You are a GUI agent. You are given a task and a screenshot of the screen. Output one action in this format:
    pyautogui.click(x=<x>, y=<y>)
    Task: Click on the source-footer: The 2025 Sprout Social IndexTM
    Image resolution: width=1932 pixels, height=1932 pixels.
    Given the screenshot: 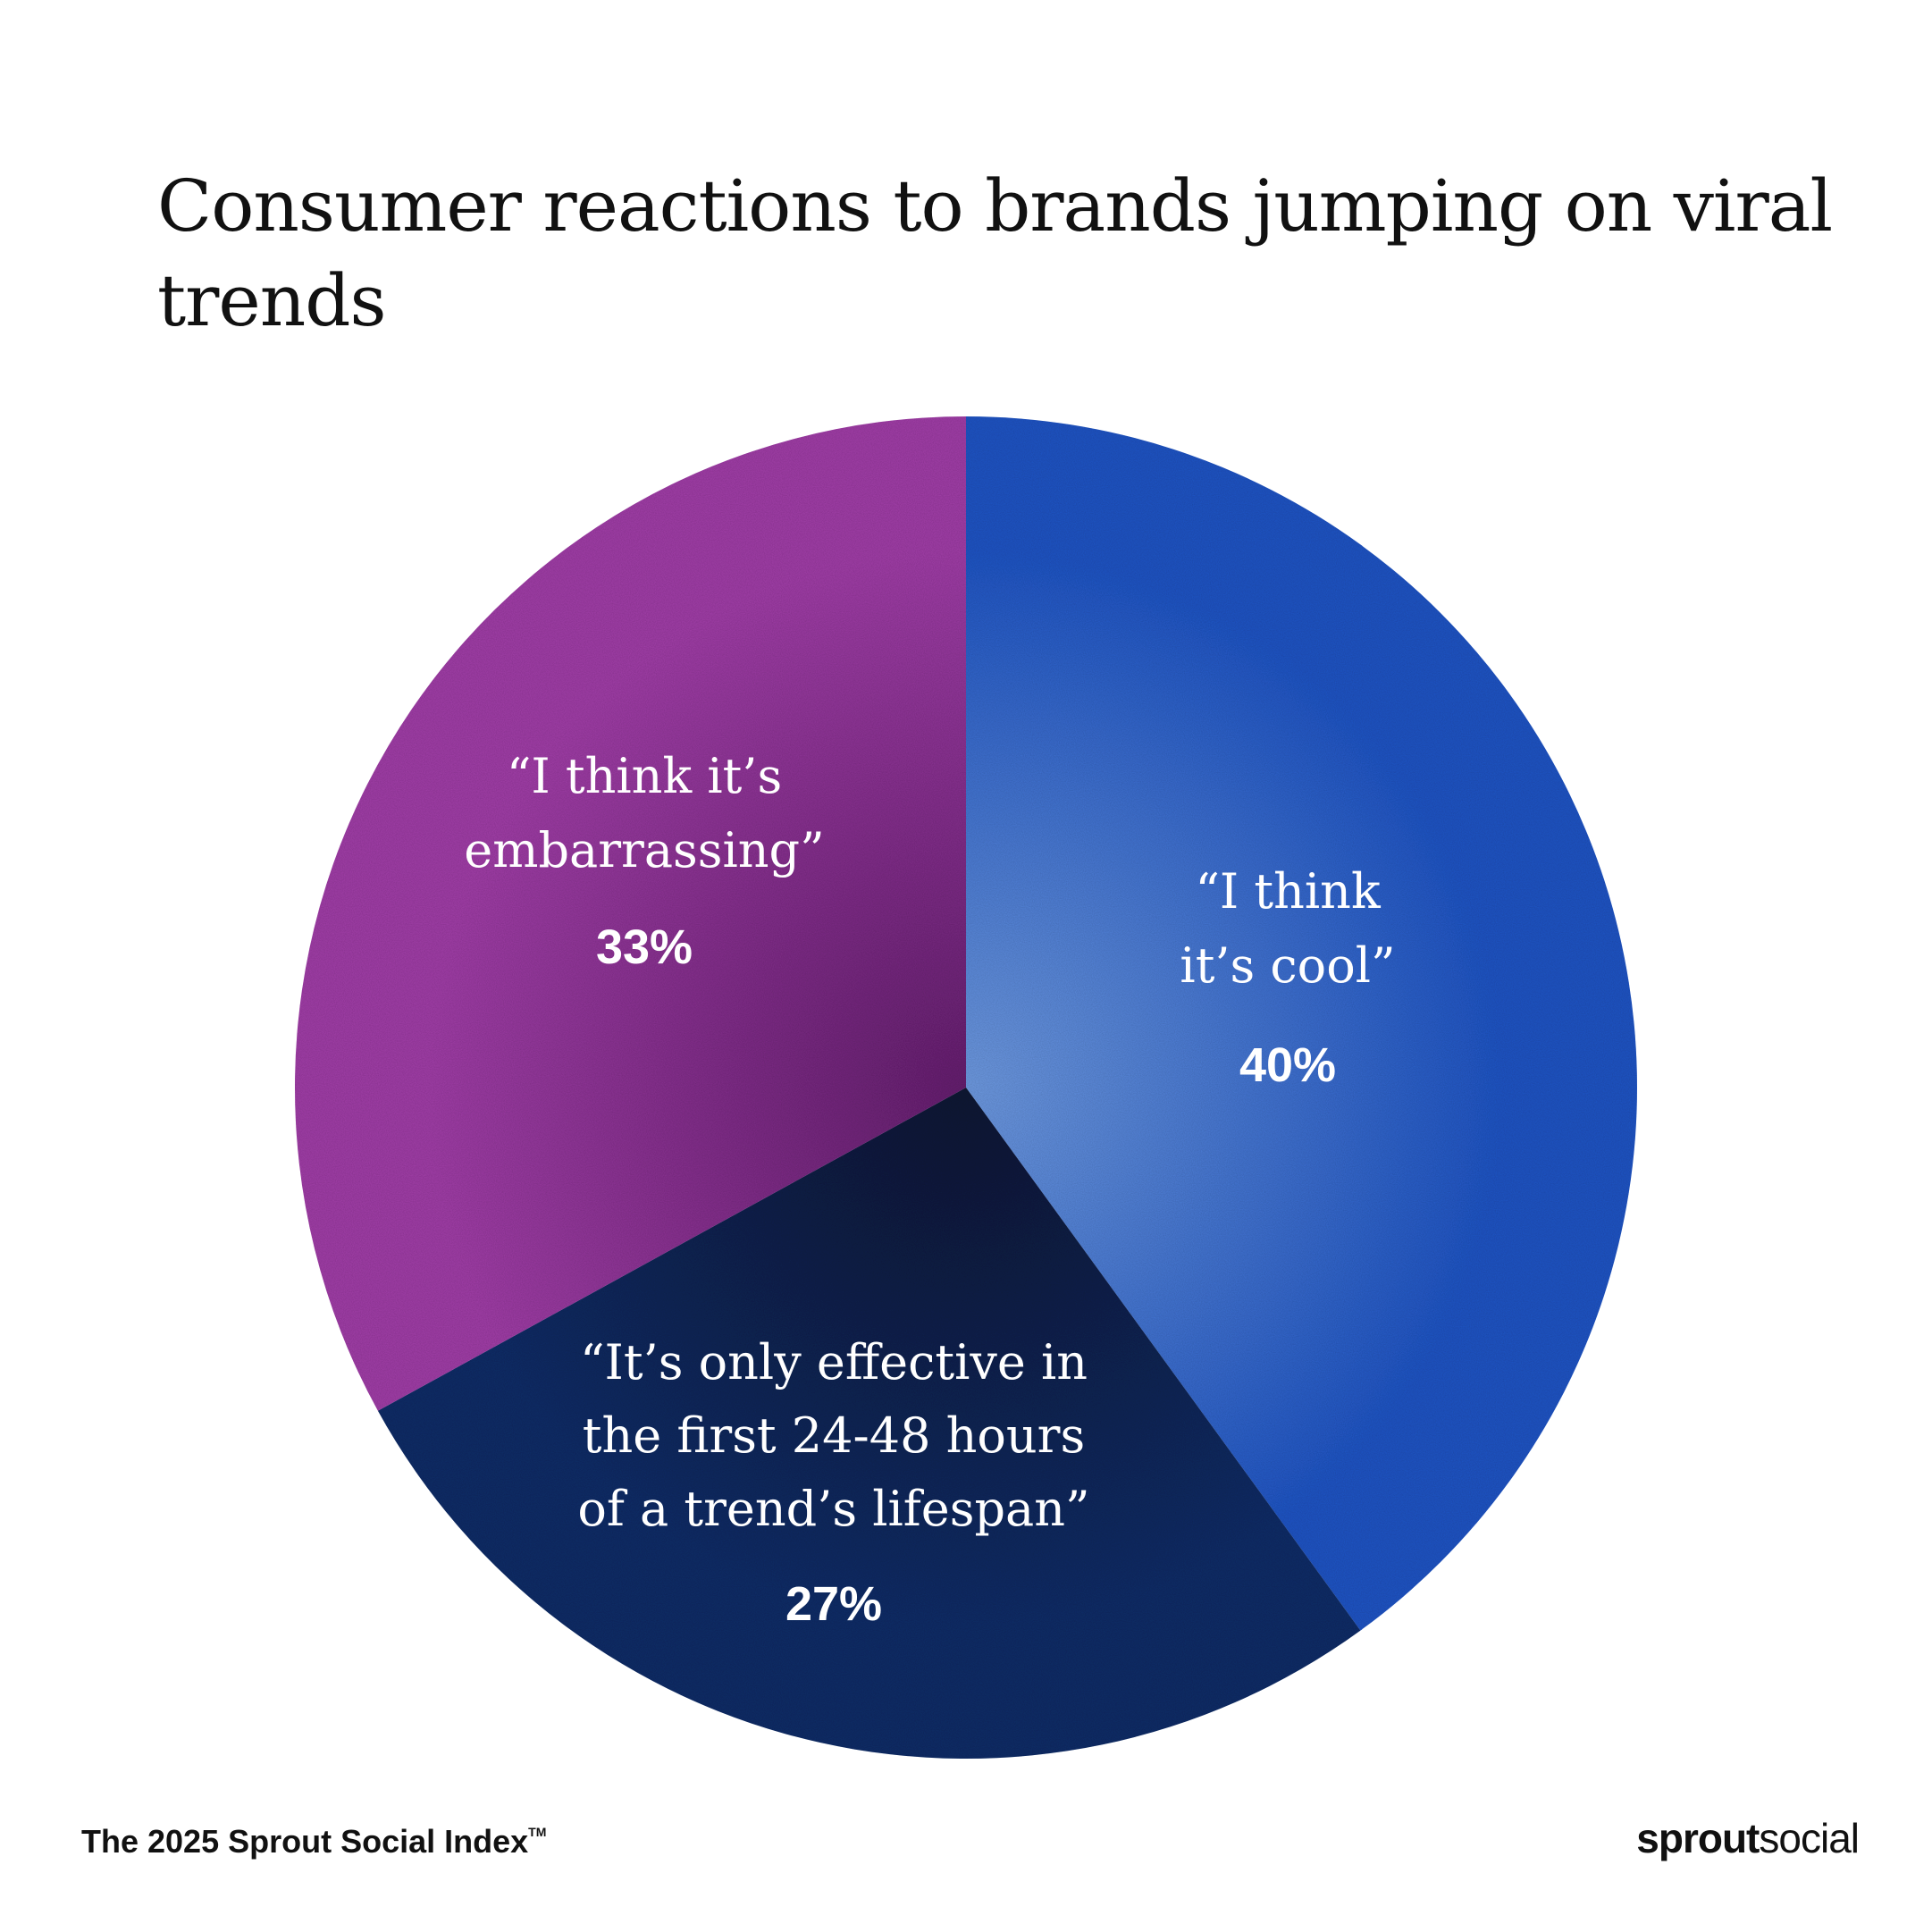 What is the action you would take?
    pyautogui.click(x=313, y=1842)
    